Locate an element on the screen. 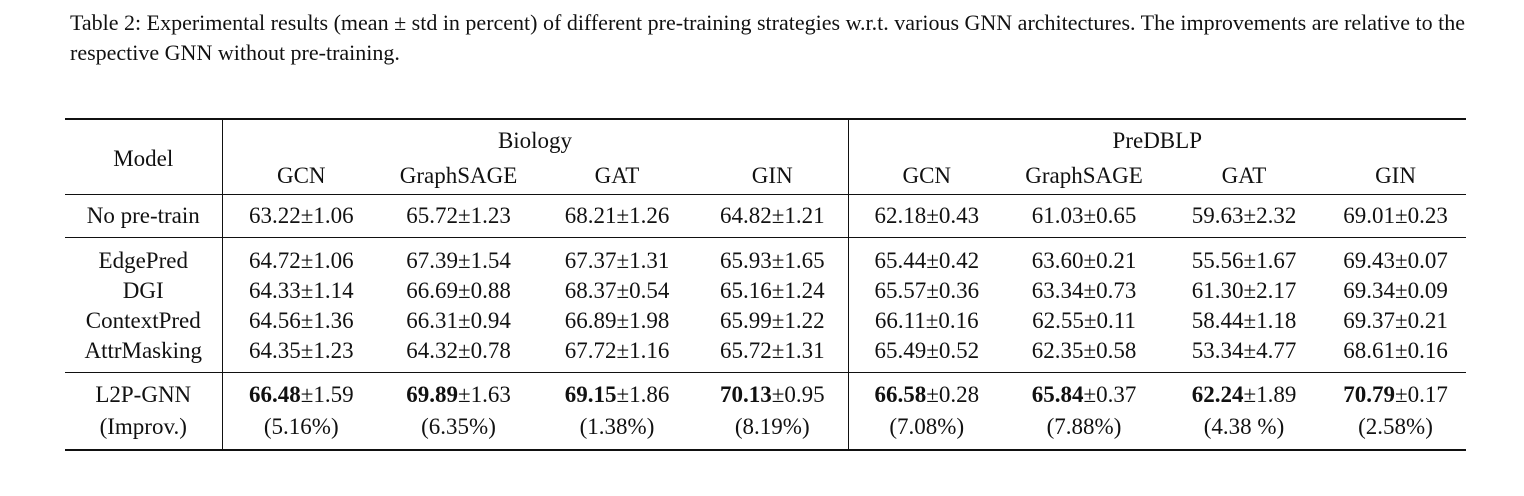 This screenshot has width=1524, height=496. mean-value: 65.93 is located at coordinates (745, 260).